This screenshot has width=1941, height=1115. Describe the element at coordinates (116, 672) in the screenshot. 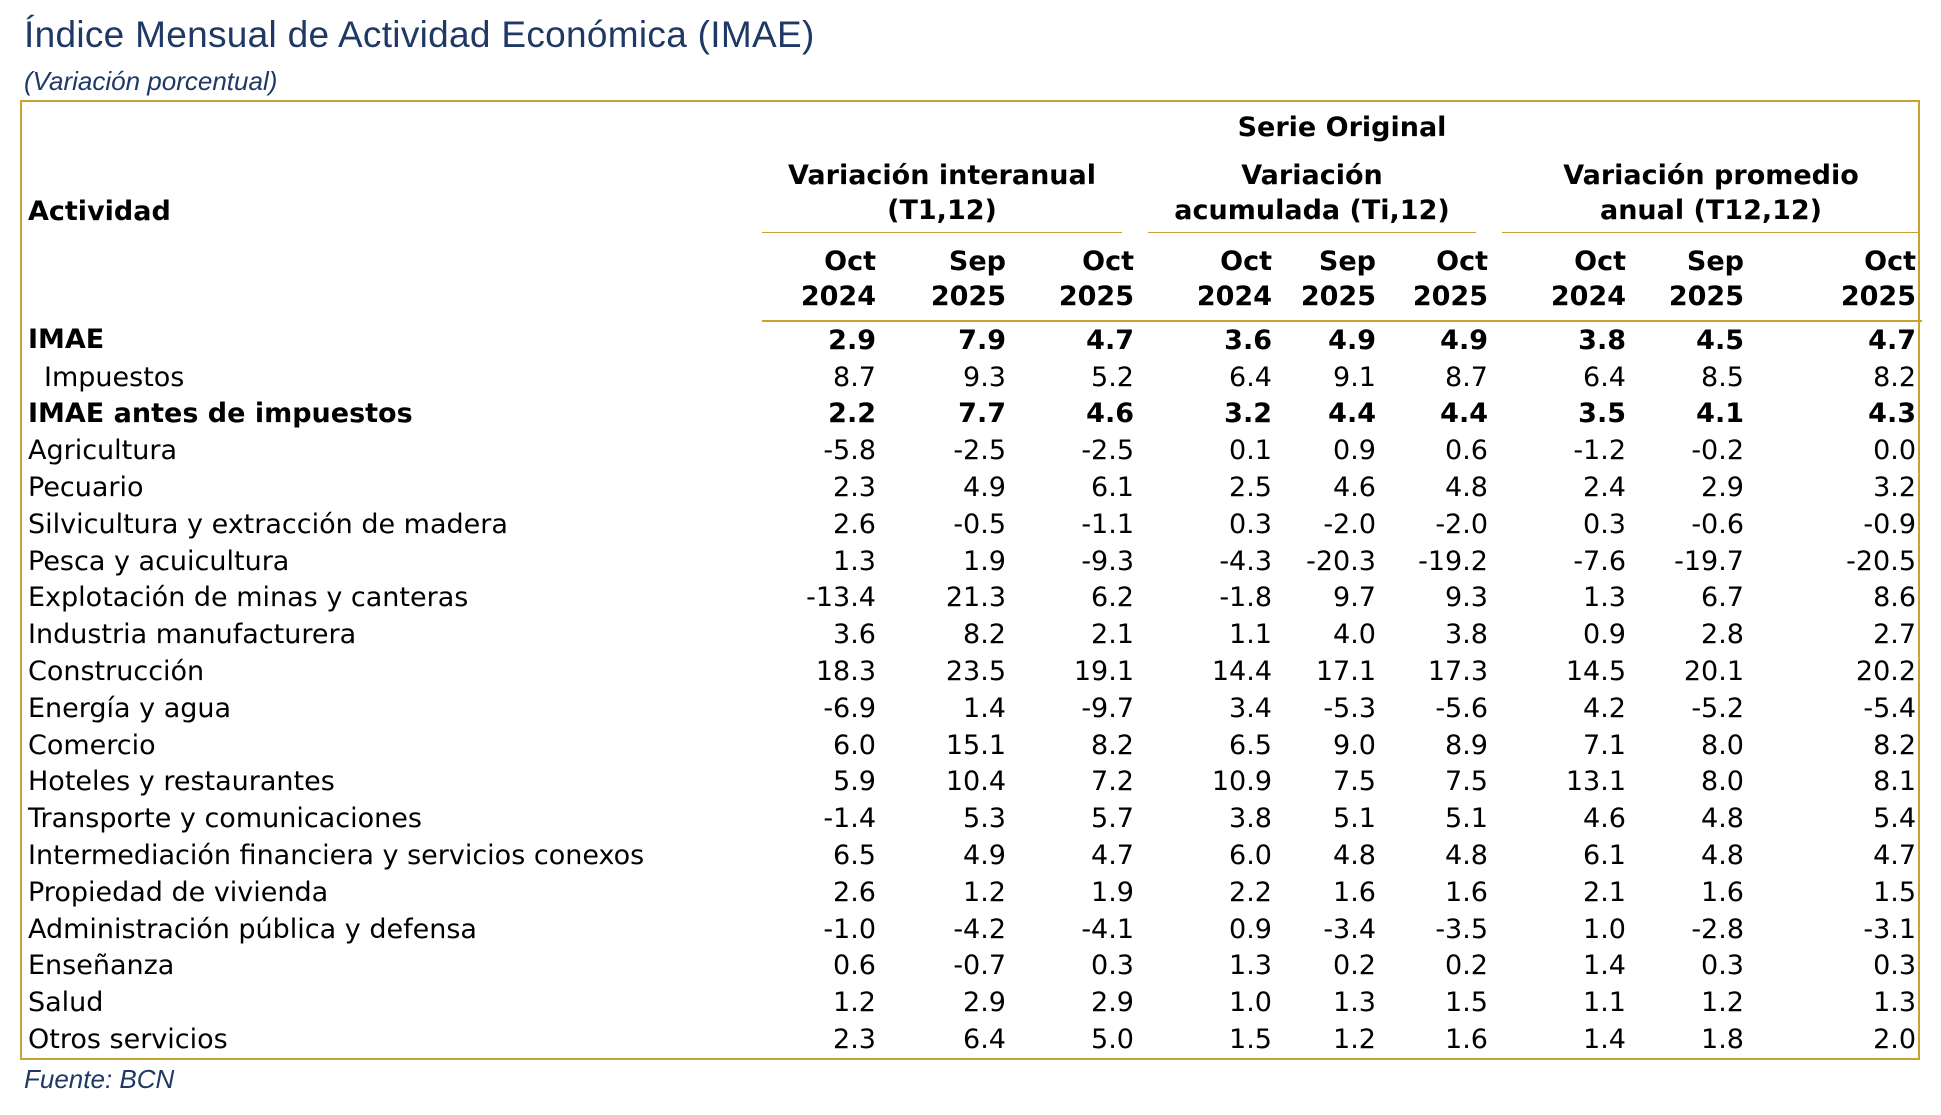

I see `row-label: Construcción` at that location.